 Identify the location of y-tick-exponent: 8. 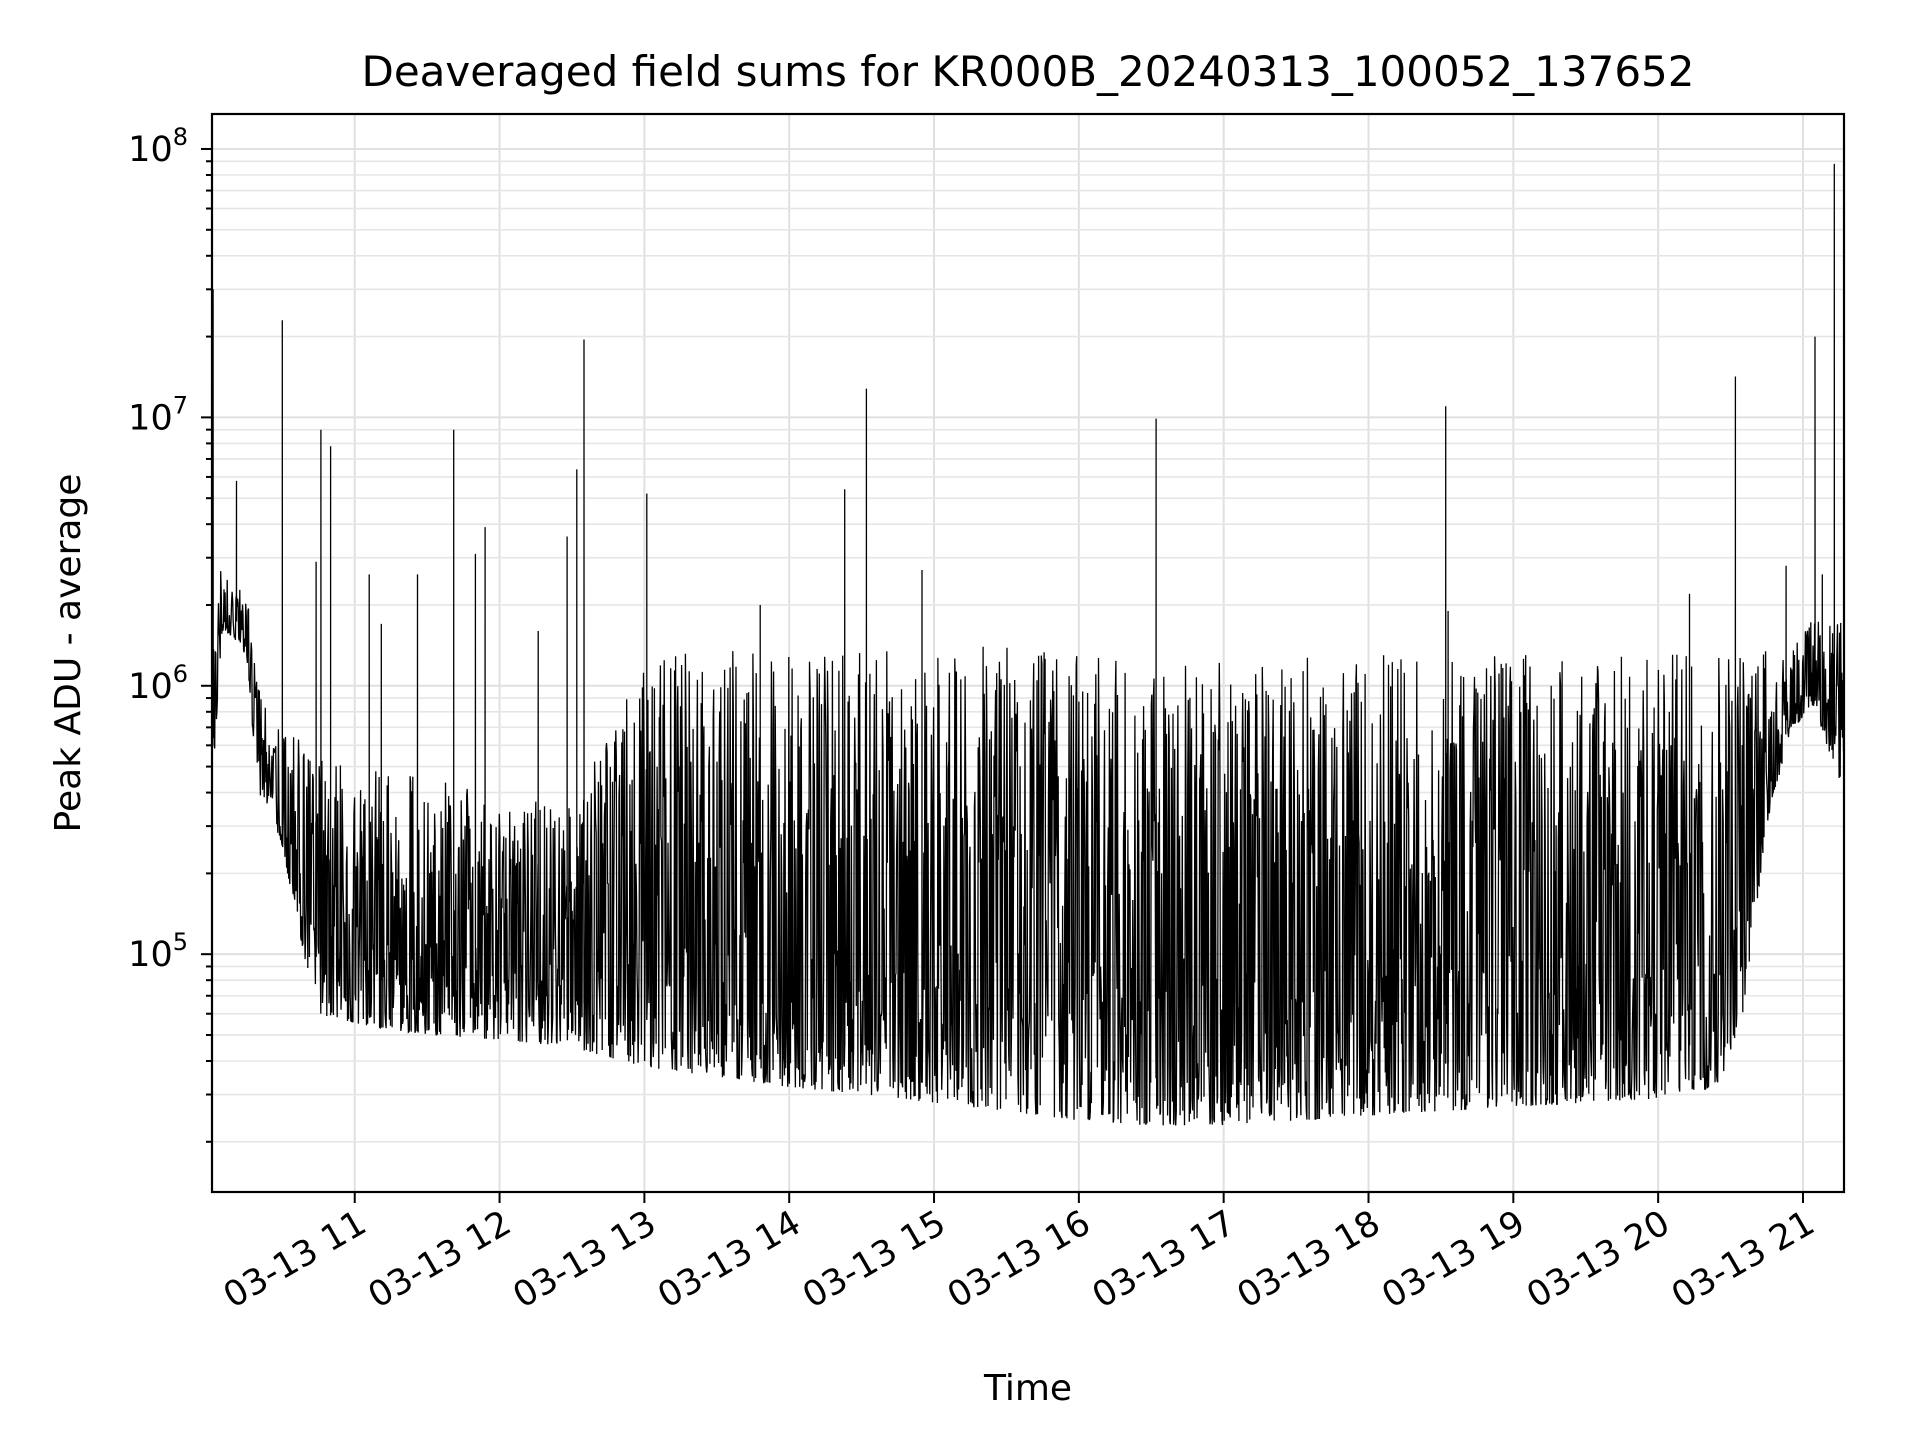
(180, 137).